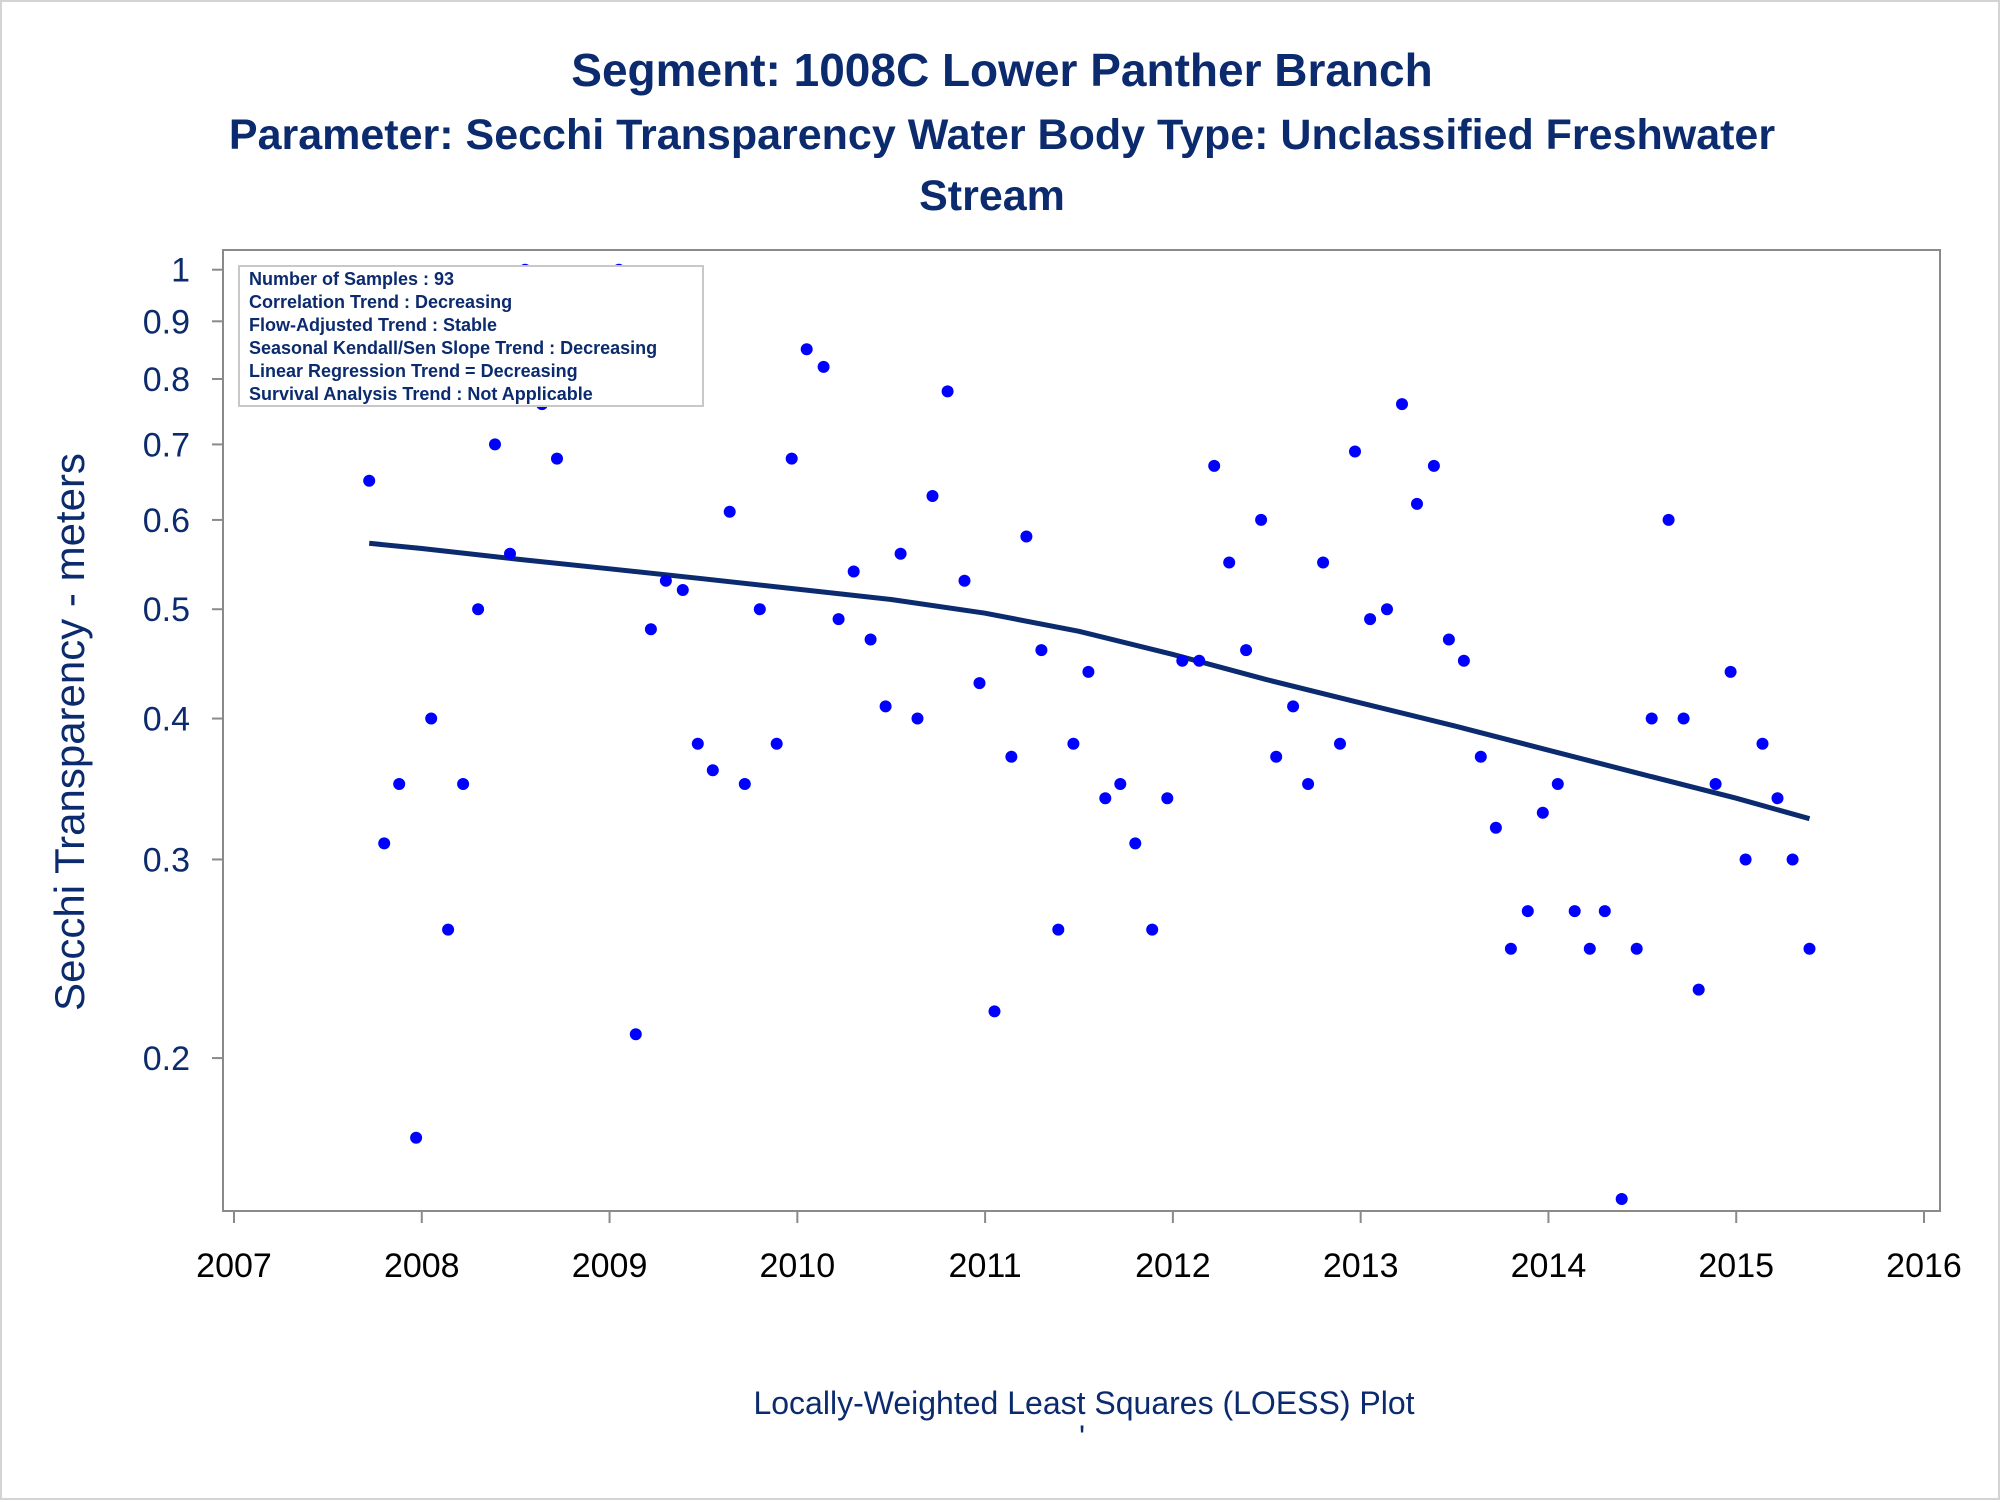  What do you see at coordinates (166, 380) in the screenshot?
I see `y-tick-label: 0.8` at bounding box center [166, 380].